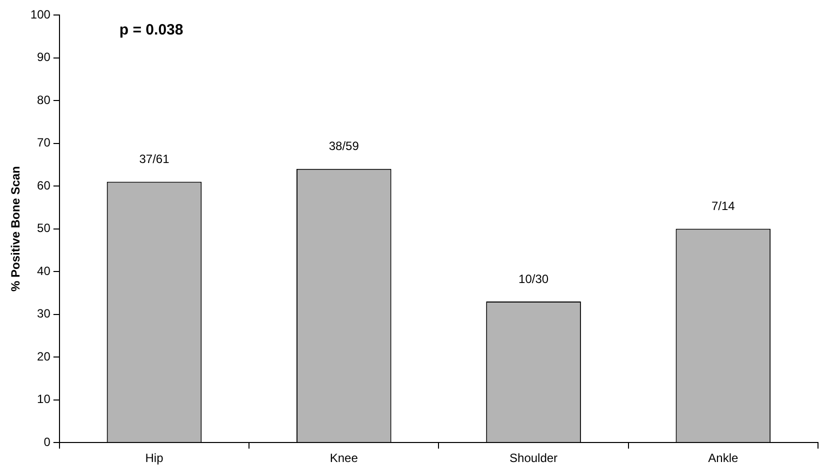  What do you see at coordinates (154, 458) in the screenshot?
I see `x-tick-label: Hip` at bounding box center [154, 458].